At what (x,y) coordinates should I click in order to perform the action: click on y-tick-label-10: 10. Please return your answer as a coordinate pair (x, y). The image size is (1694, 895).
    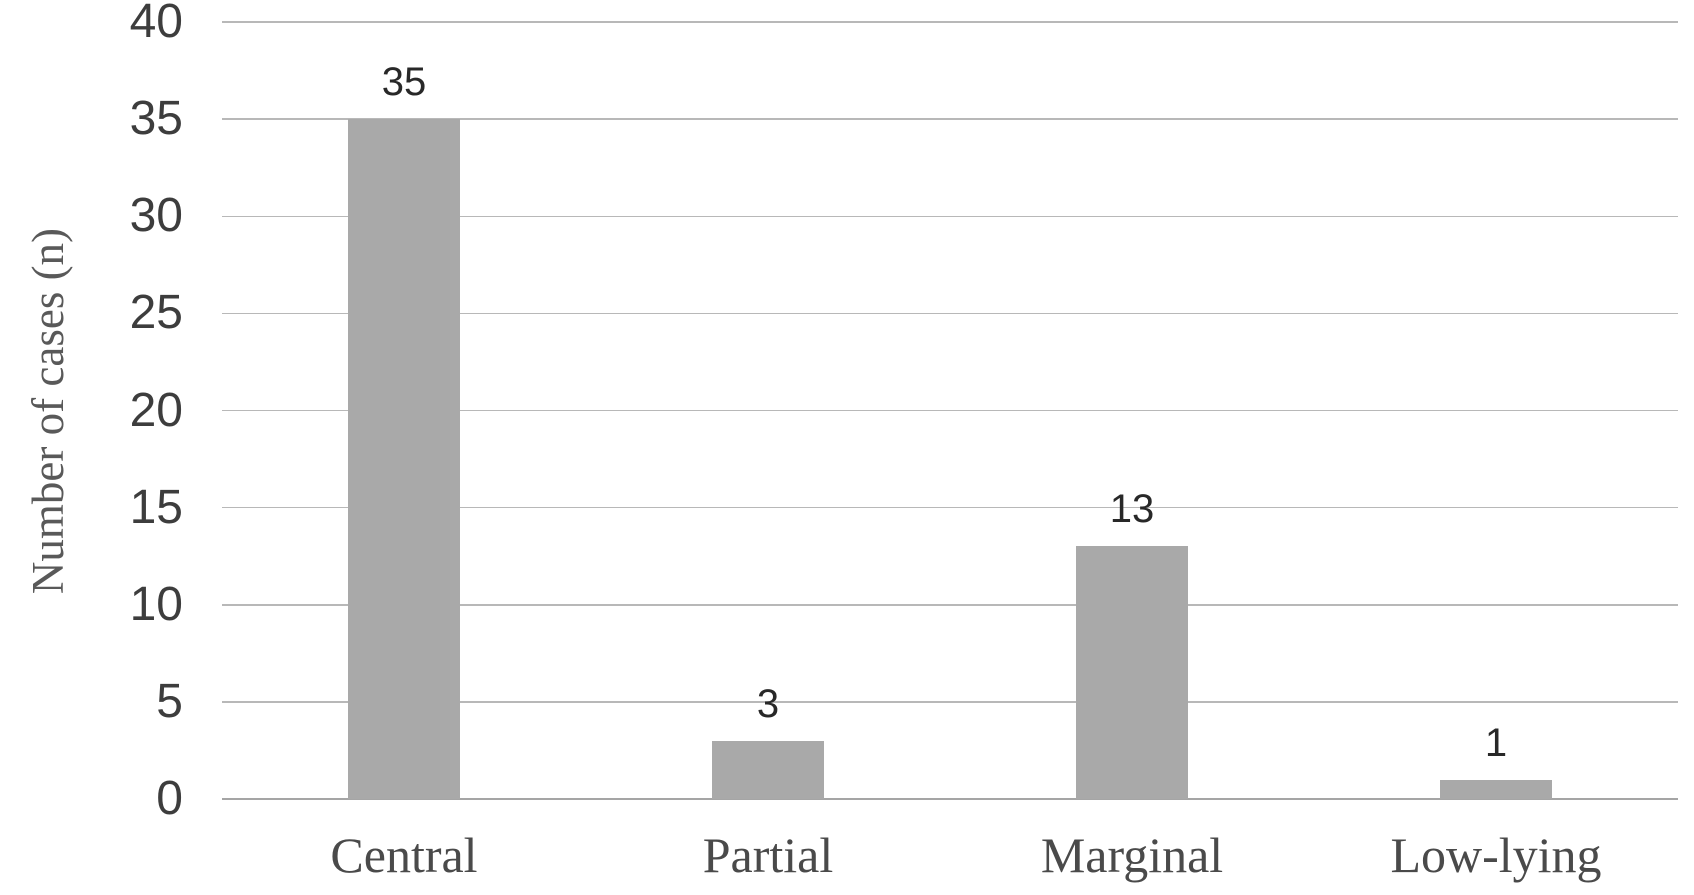
    Looking at the image, I should click on (156, 604).